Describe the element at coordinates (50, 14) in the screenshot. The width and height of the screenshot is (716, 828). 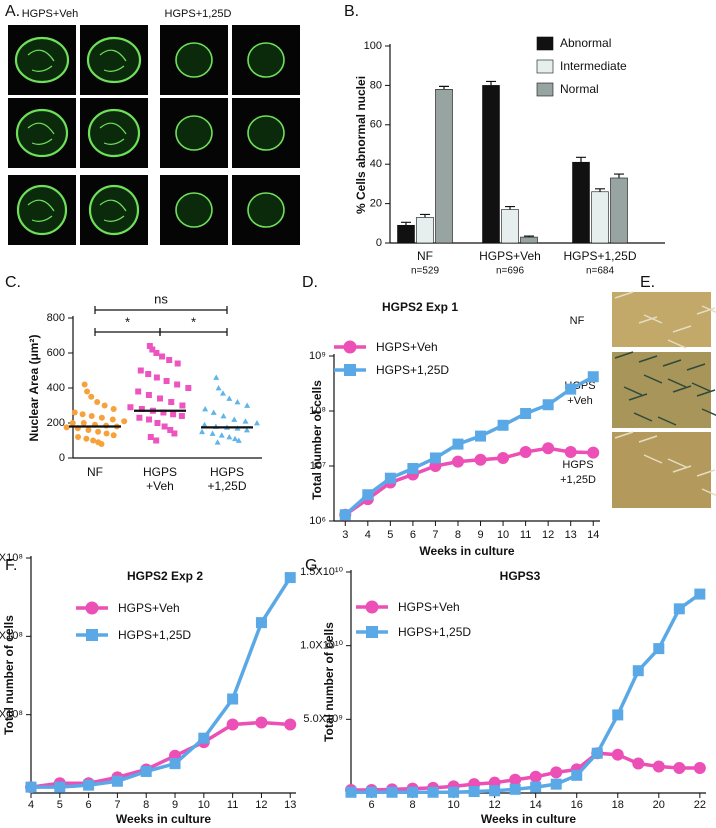
I see `column-label: HGPS+Veh` at that location.